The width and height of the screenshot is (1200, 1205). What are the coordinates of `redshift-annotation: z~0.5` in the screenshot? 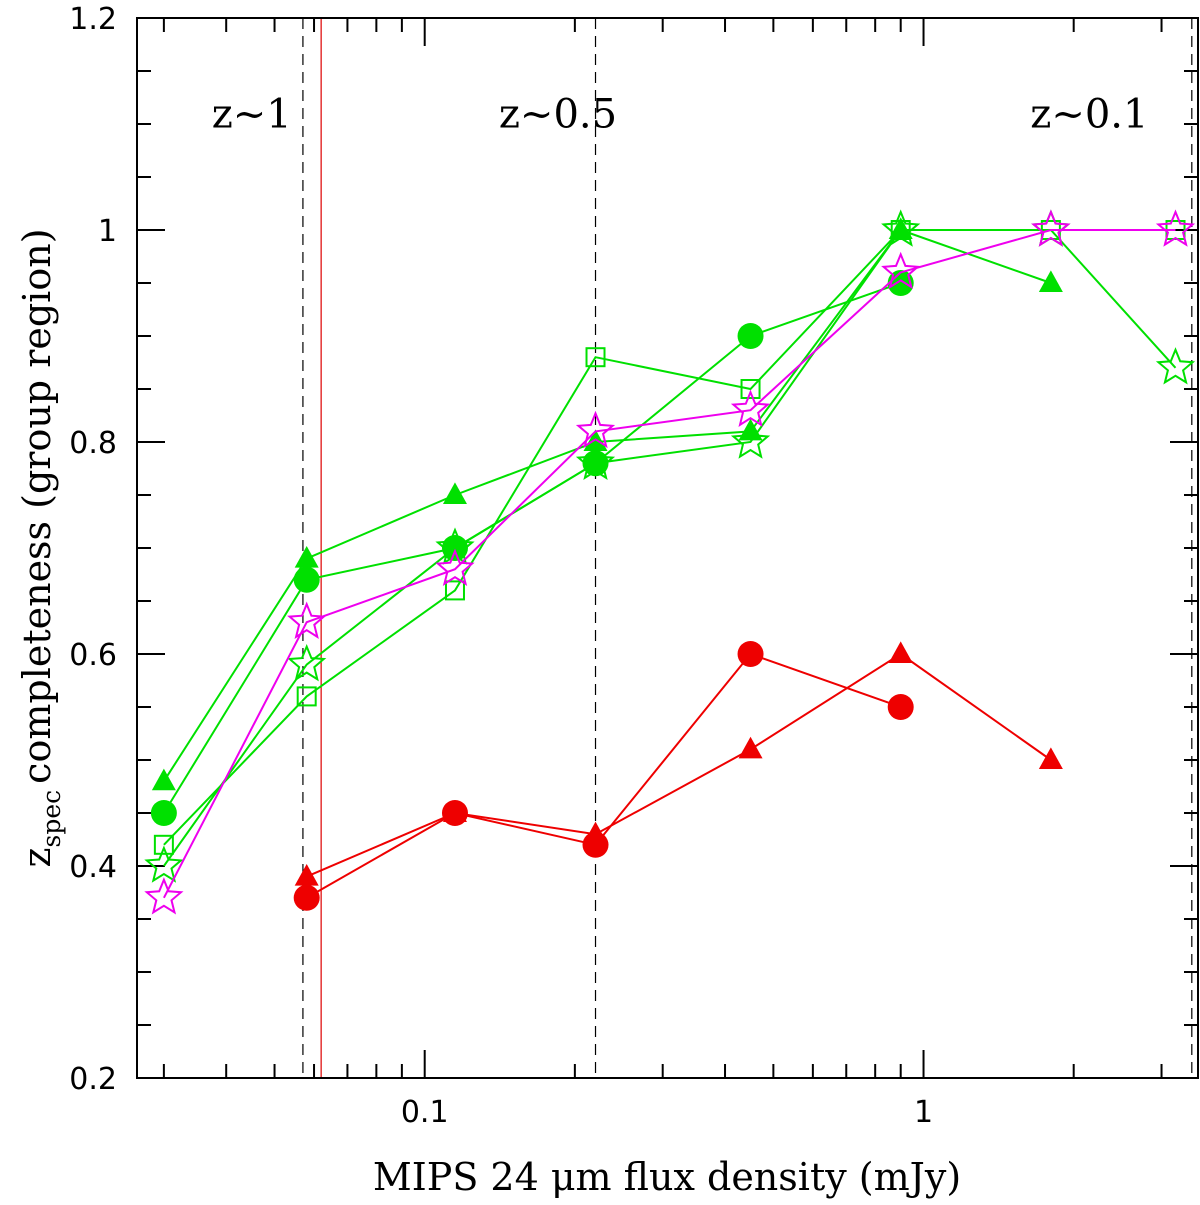 It's located at (558, 114).